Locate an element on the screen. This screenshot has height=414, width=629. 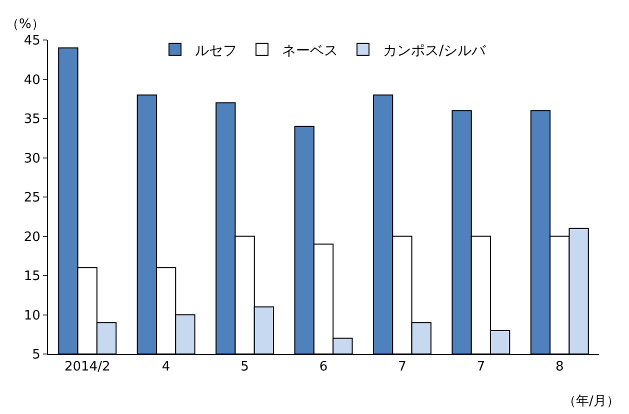
y-tick-label: 15 is located at coordinates (32, 276).